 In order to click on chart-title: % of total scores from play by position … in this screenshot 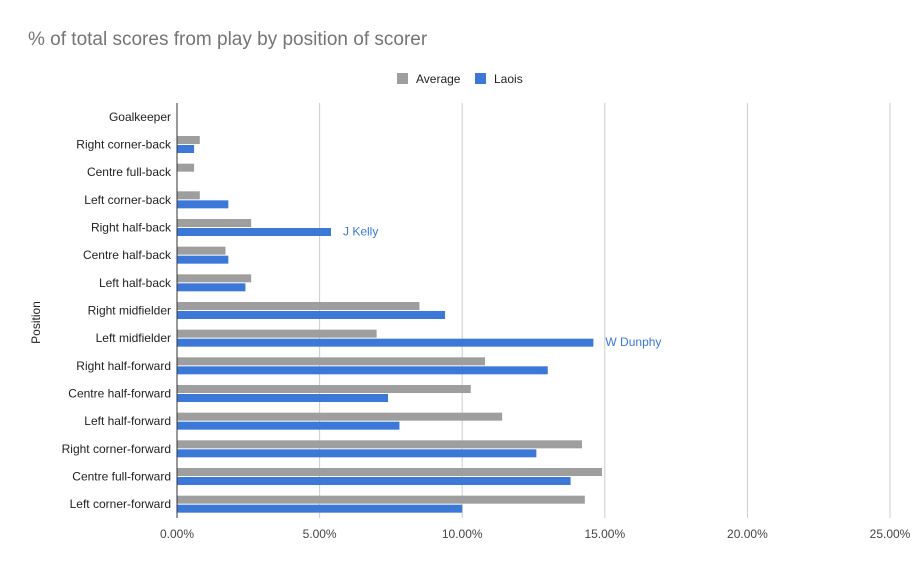, I will do `click(228, 39)`.